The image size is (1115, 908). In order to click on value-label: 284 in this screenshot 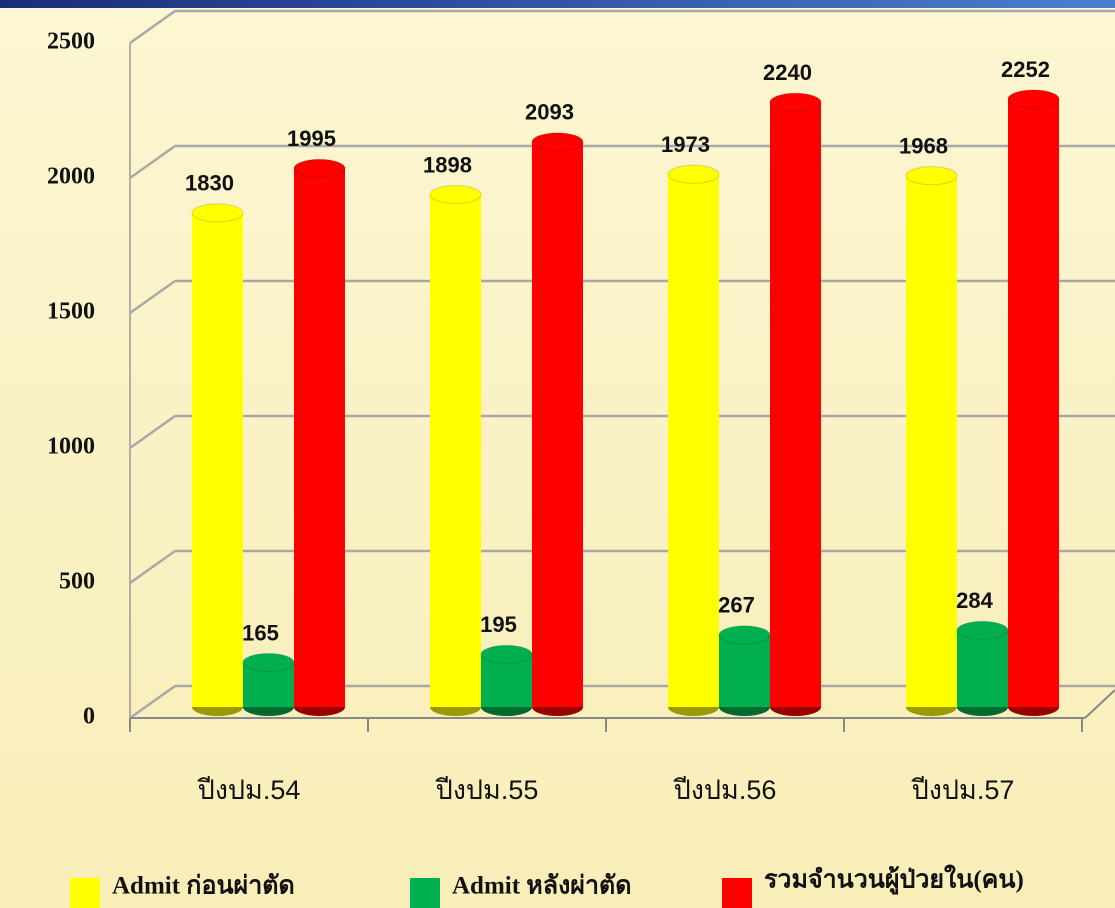, I will do `click(974, 600)`.